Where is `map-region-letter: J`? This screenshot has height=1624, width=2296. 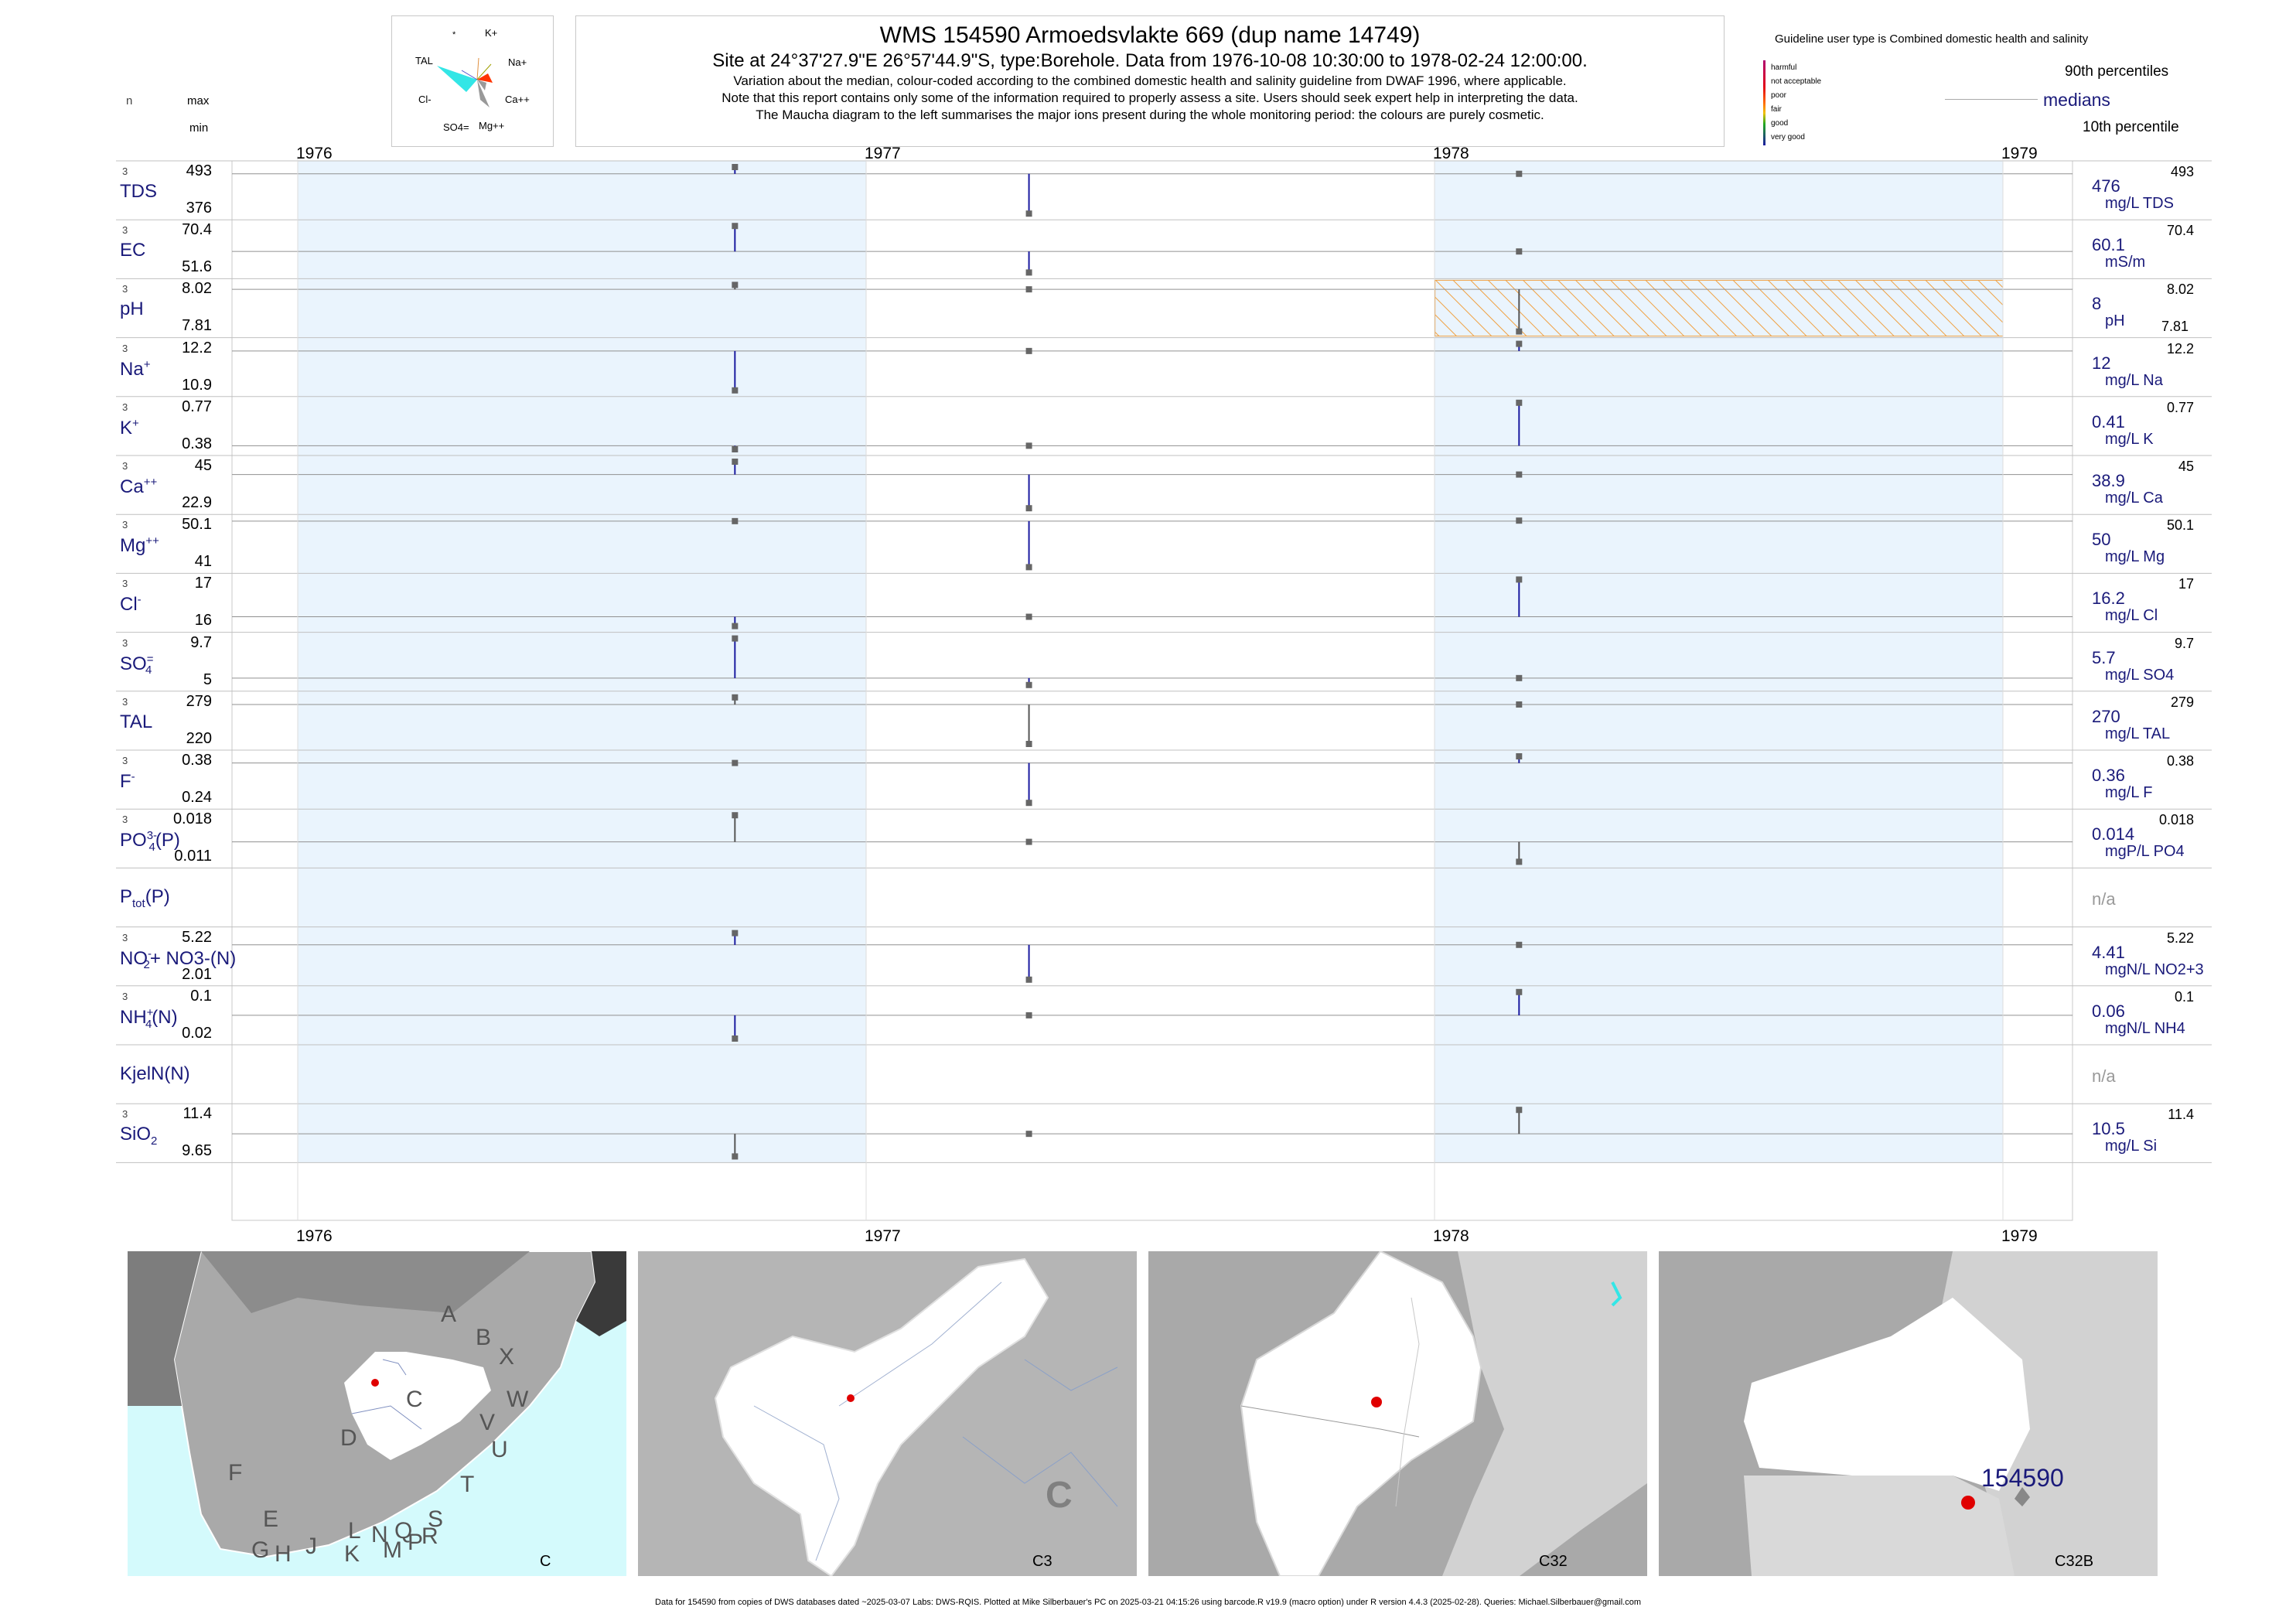
map-region-letter: J is located at coordinates (311, 1546).